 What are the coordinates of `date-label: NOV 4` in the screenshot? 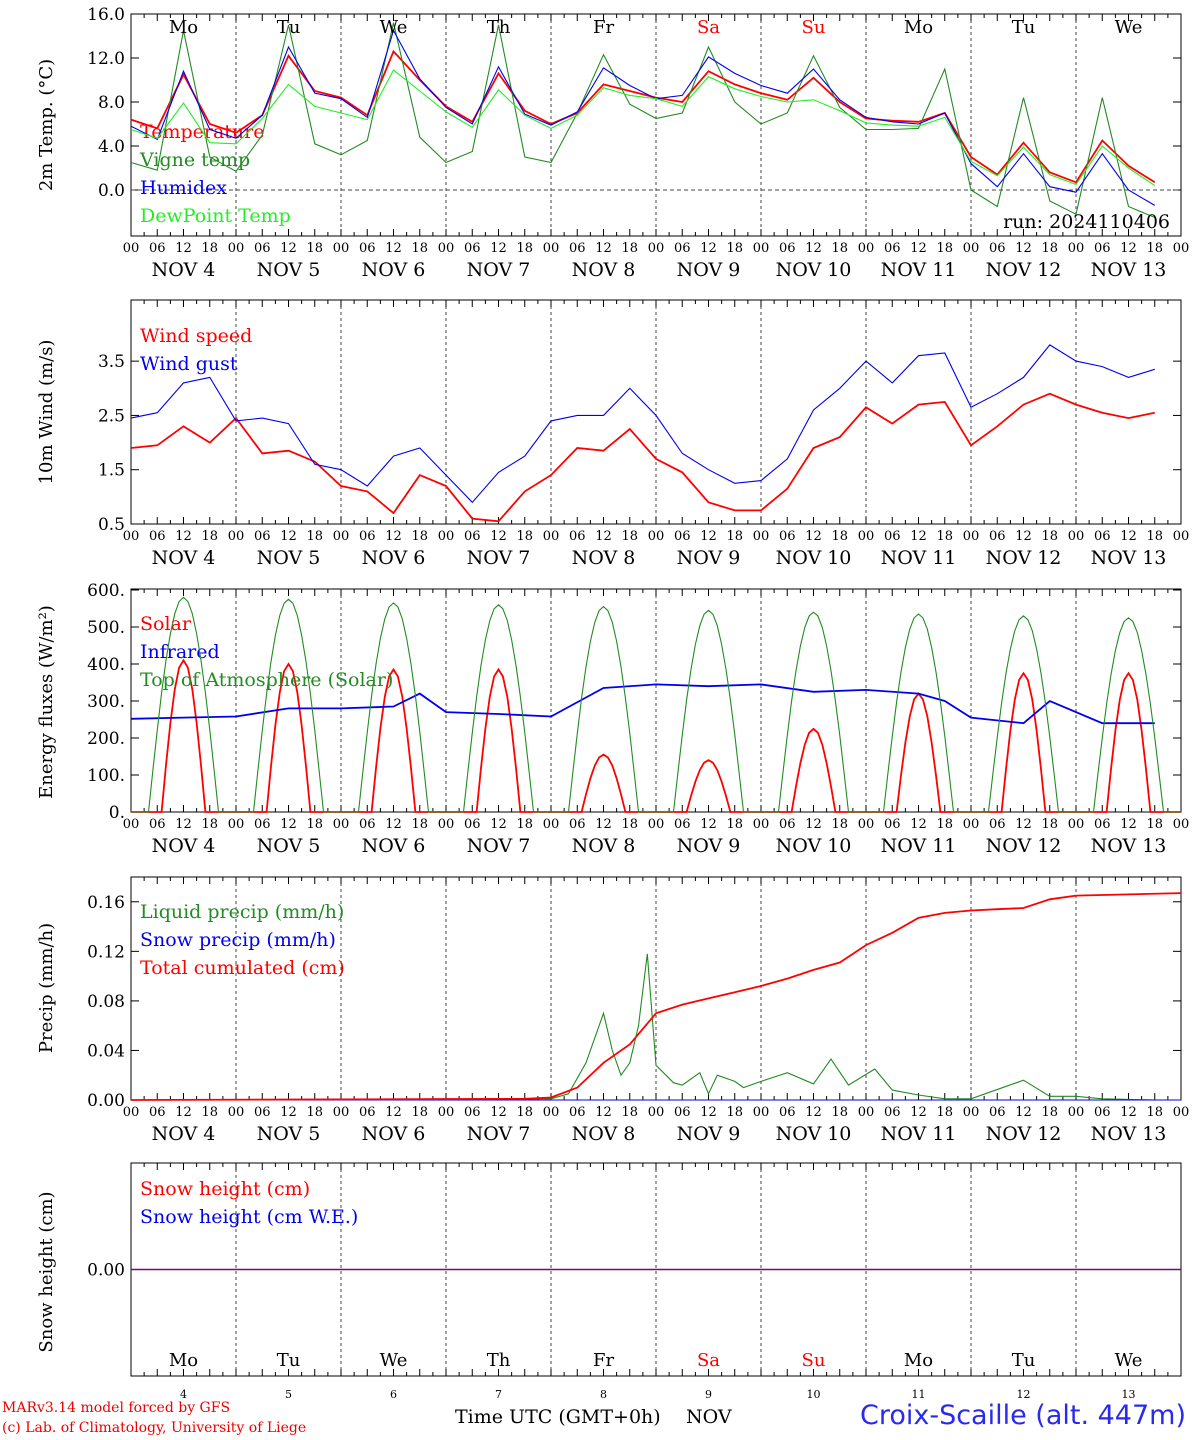 It's located at (184, 1134).